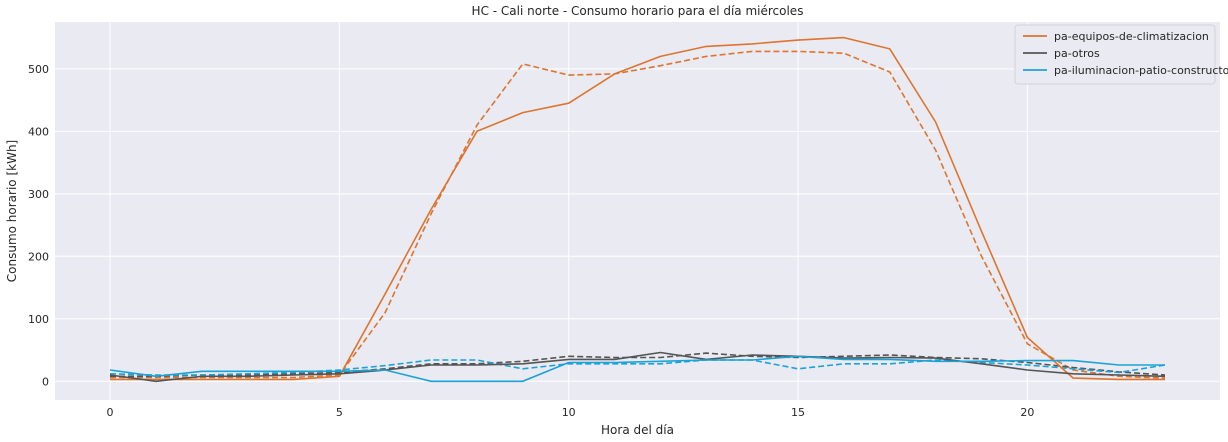 This screenshot has width=1228, height=442. Describe the element at coordinates (12, 211) in the screenshot. I see `y-axis-label: Consumo horario [kWh]` at that location.